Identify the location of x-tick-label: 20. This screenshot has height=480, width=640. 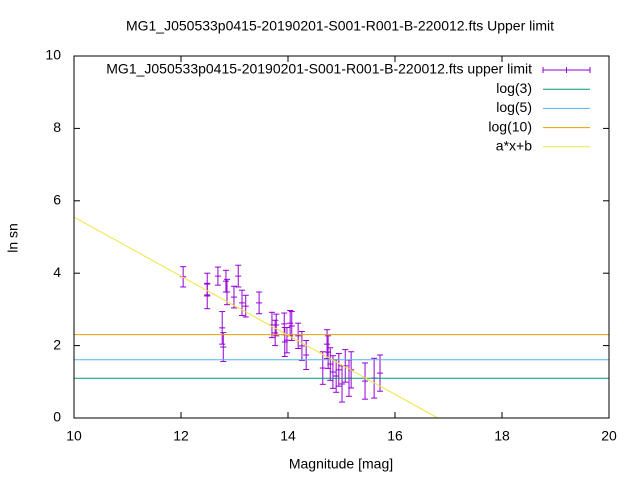
(609, 436).